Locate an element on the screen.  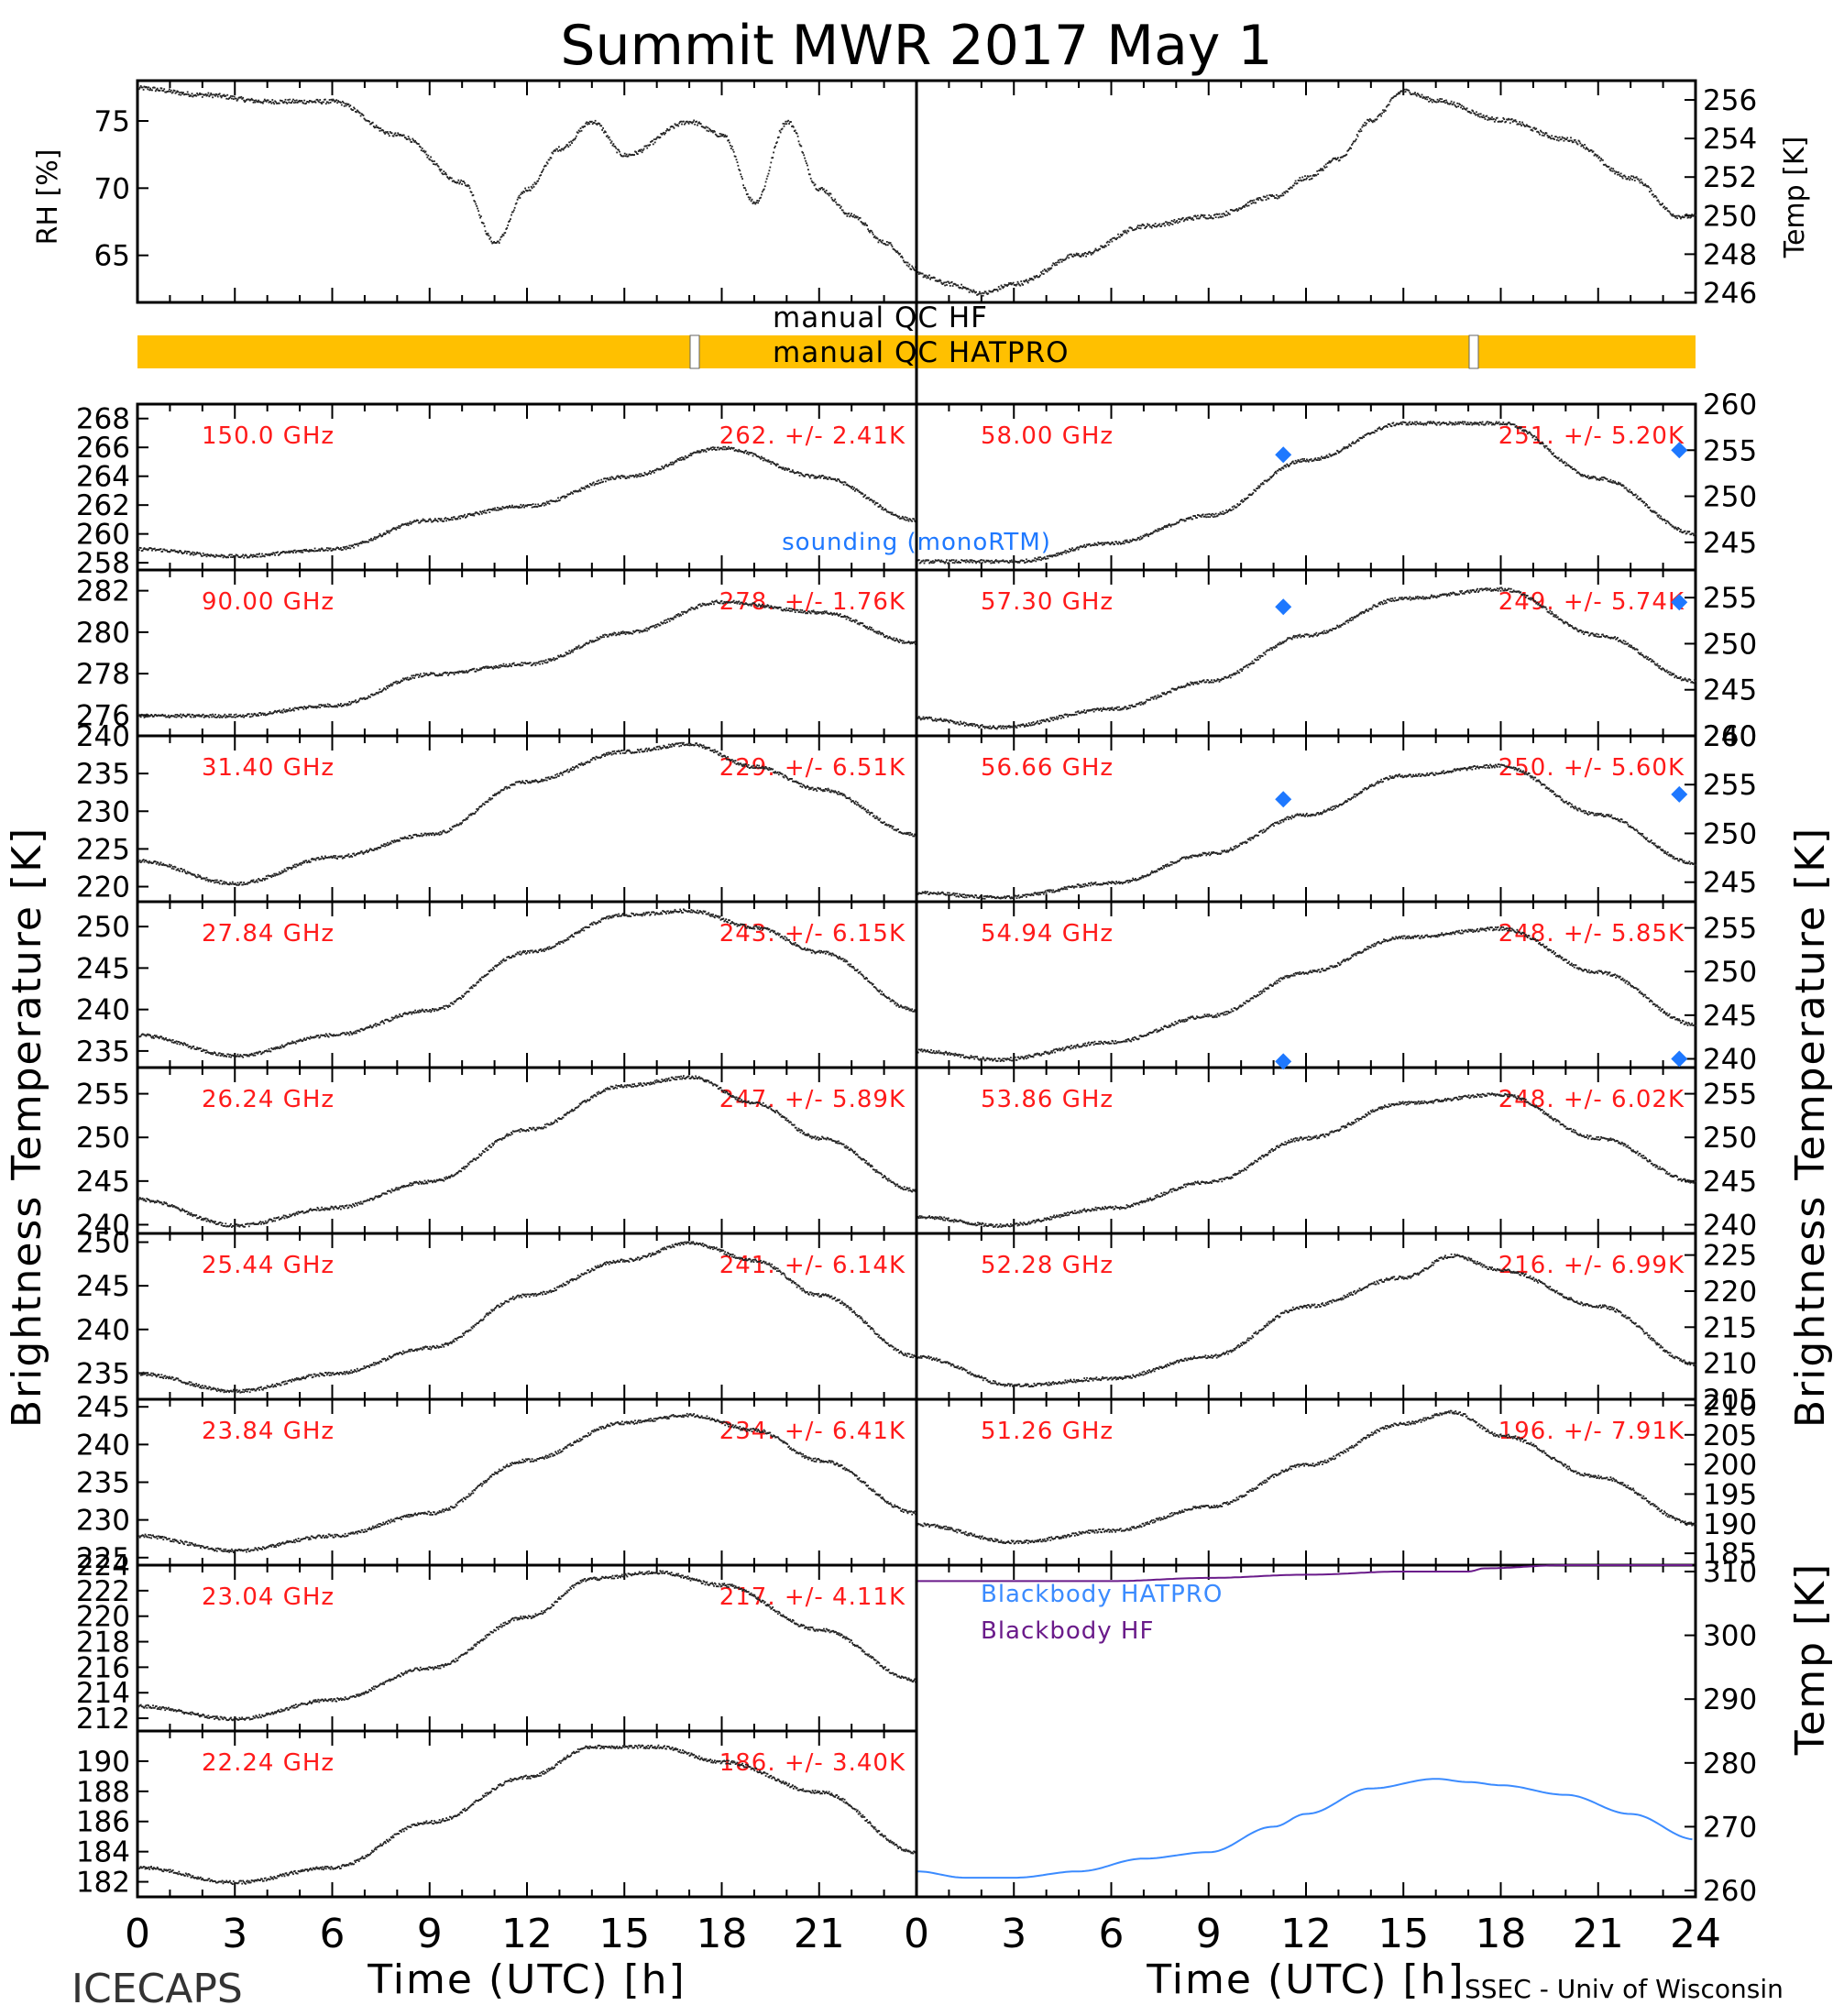
y-tick-label: 260 is located at coordinates (1730, 405).